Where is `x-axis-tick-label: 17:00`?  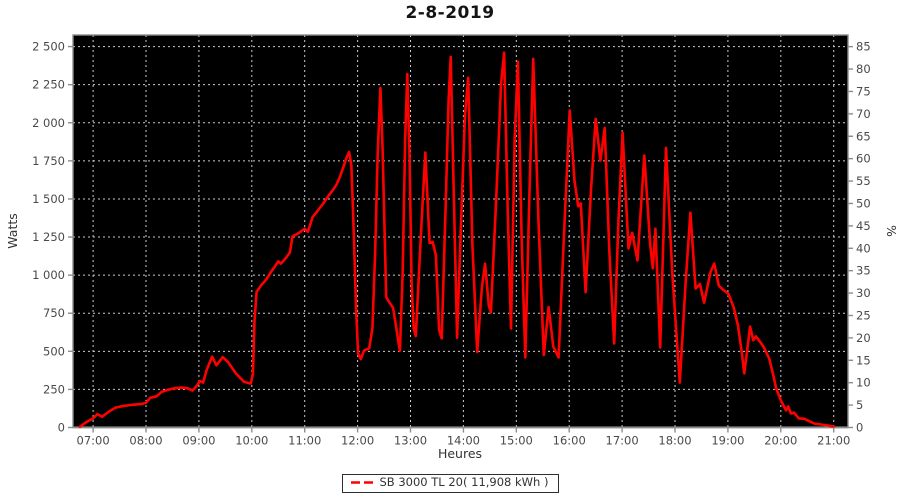 x-axis-tick-label: 17:00 is located at coordinates (622, 441).